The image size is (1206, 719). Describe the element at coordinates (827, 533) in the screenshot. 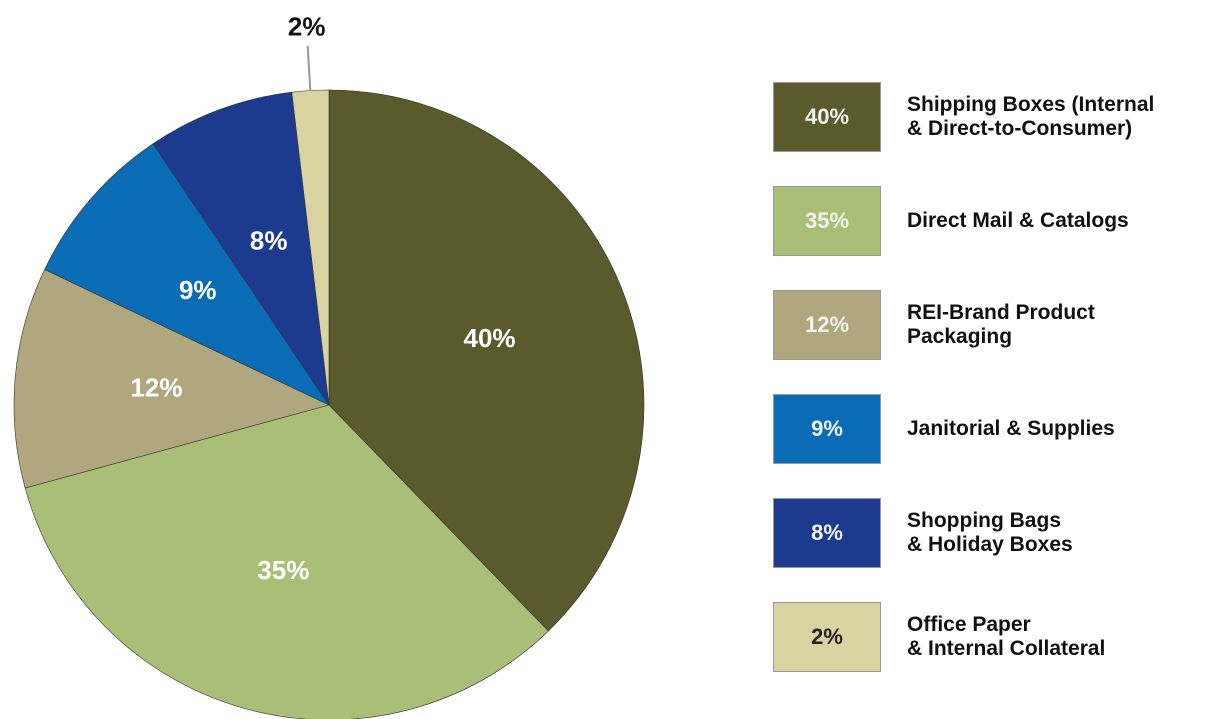

I see `legend-swatch: 8%` at that location.